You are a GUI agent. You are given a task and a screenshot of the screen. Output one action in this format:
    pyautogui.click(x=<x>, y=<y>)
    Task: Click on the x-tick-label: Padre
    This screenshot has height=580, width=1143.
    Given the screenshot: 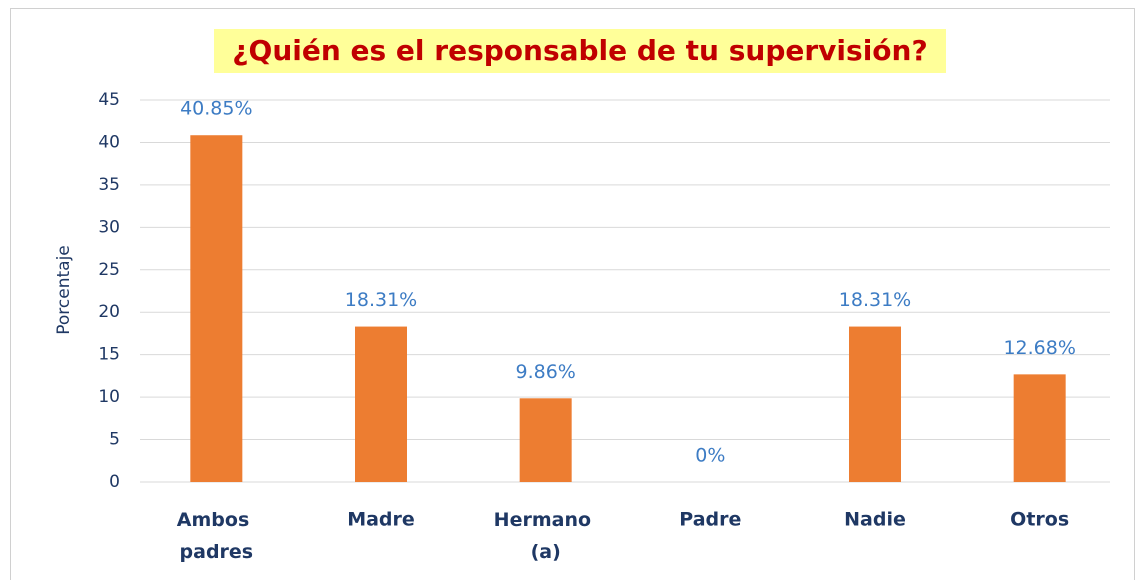 What is the action you would take?
    pyautogui.click(x=710, y=520)
    